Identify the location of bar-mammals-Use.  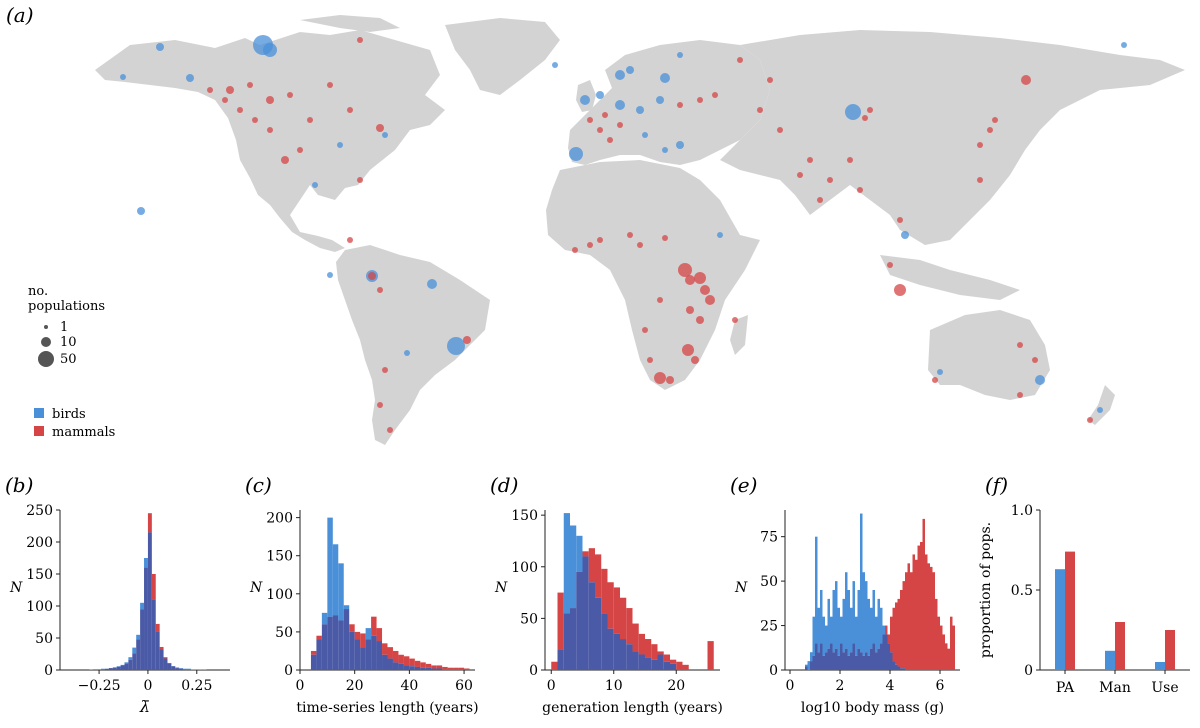
(1170, 650).